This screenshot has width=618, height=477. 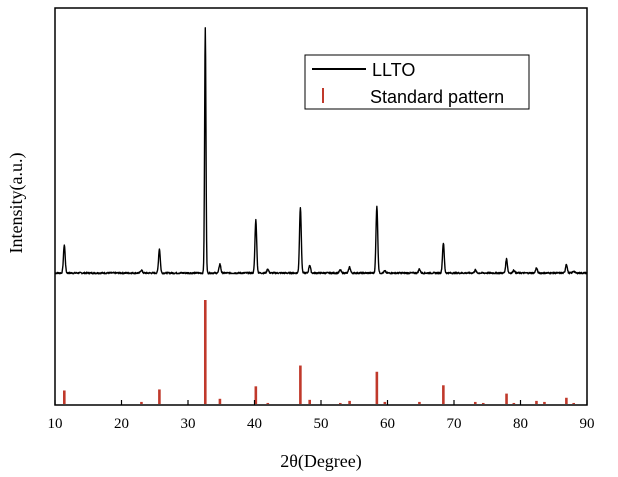 What do you see at coordinates (437, 97) in the screenshot?
I see `legend-label-standard-pattern: Standard pattern` at bounding box center [437, 97].